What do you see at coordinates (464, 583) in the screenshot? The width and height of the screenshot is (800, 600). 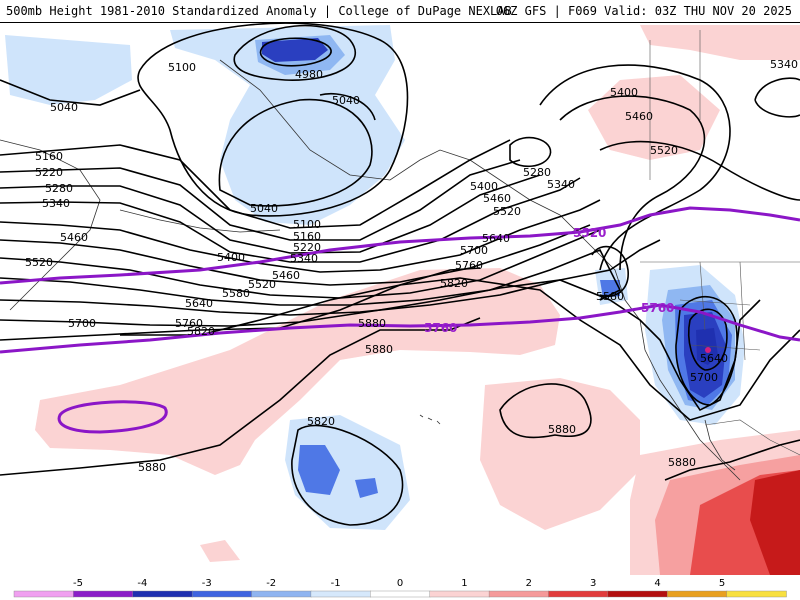 I see `legend-tick-label: 1` at bounding box center [464, 583].